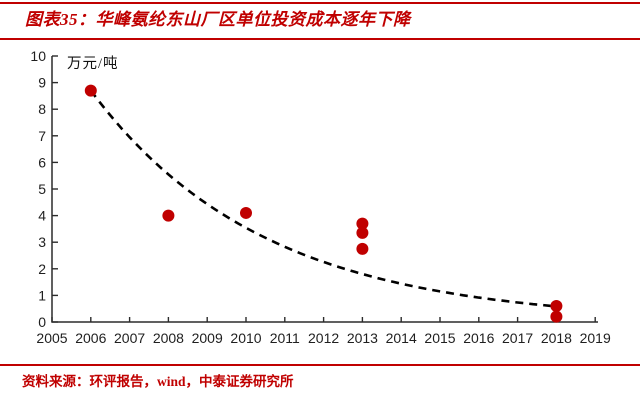 The image size is (640, 404). Describe the element at coordinates (207, 338) in the screenshot. I see `x-tick-label: 2009` at that location.